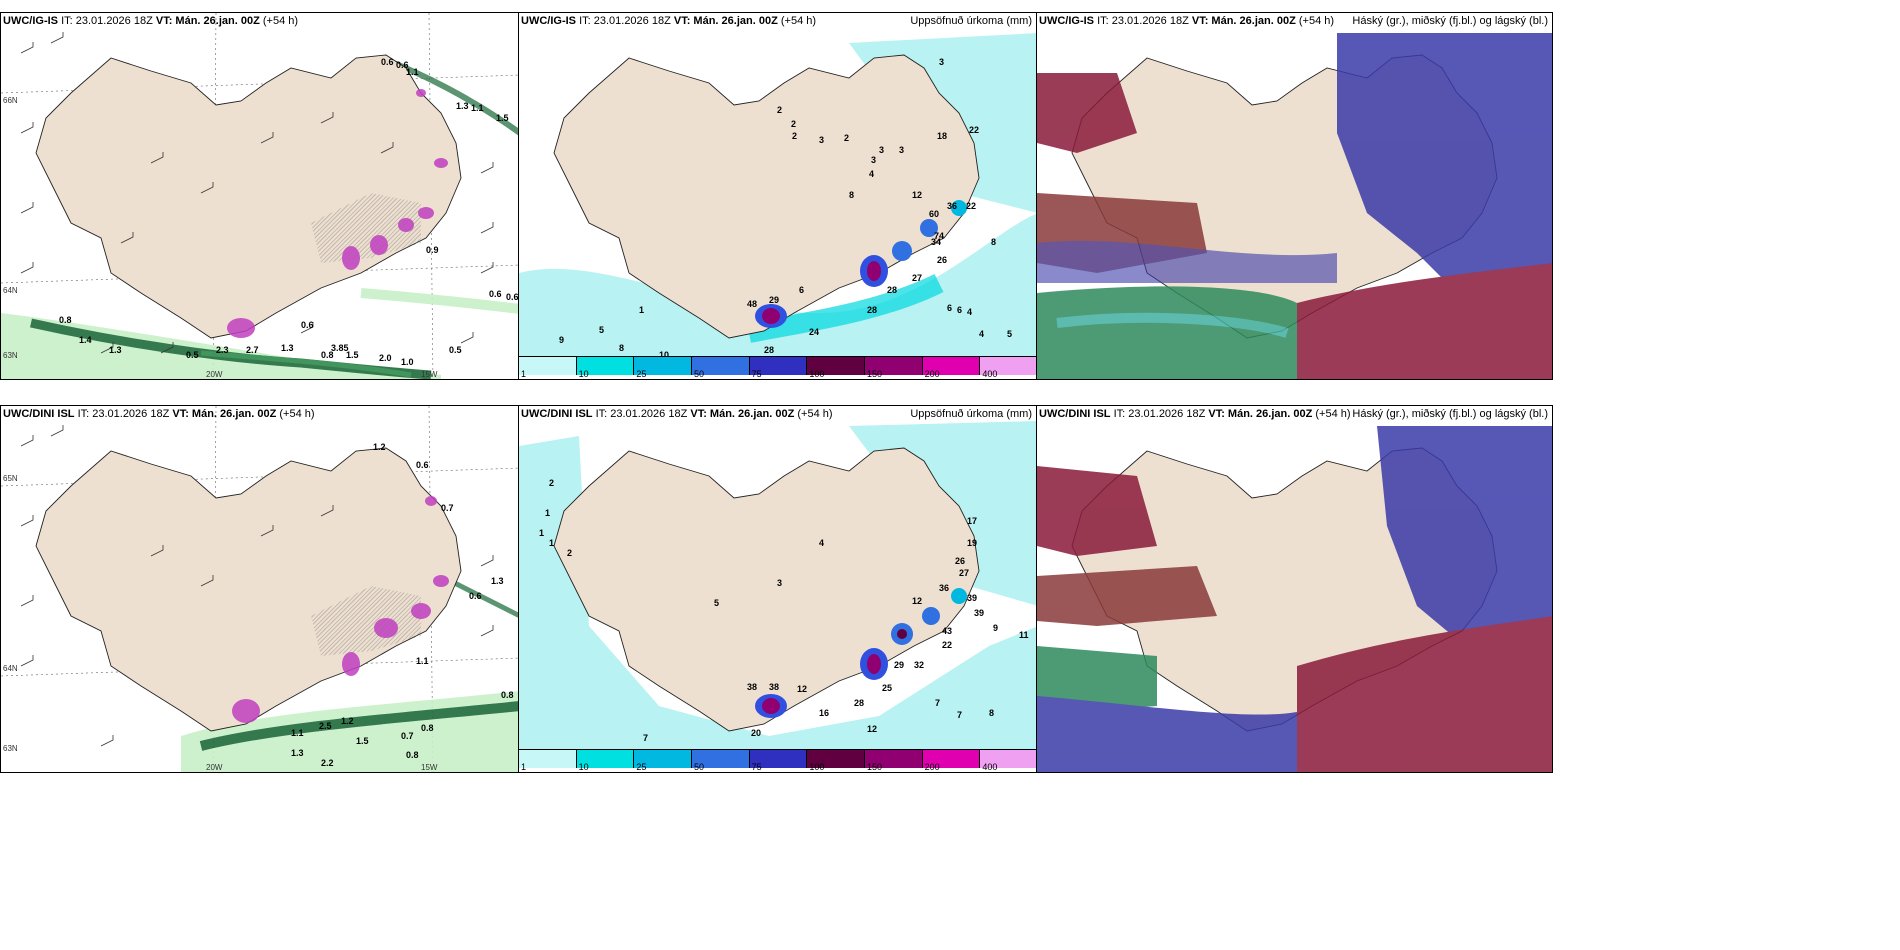  I want to click on wind-barbs, so click(257, 193).